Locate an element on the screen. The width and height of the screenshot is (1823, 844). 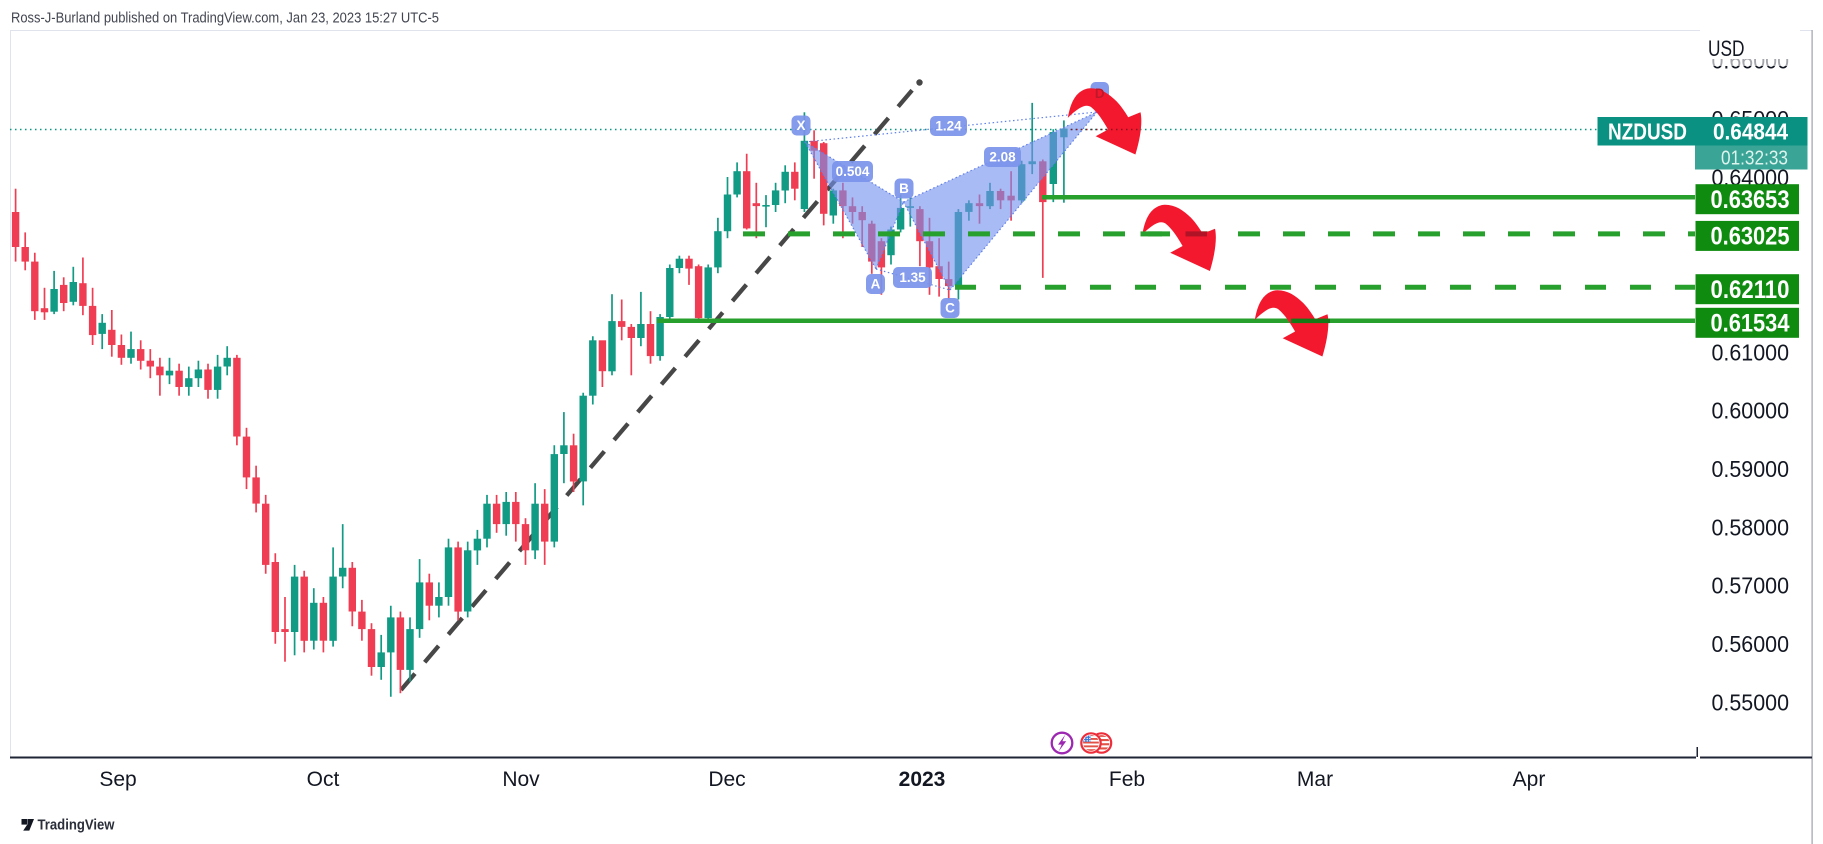
svg-text: 0.57000 is located at coordinates (1751, 586).